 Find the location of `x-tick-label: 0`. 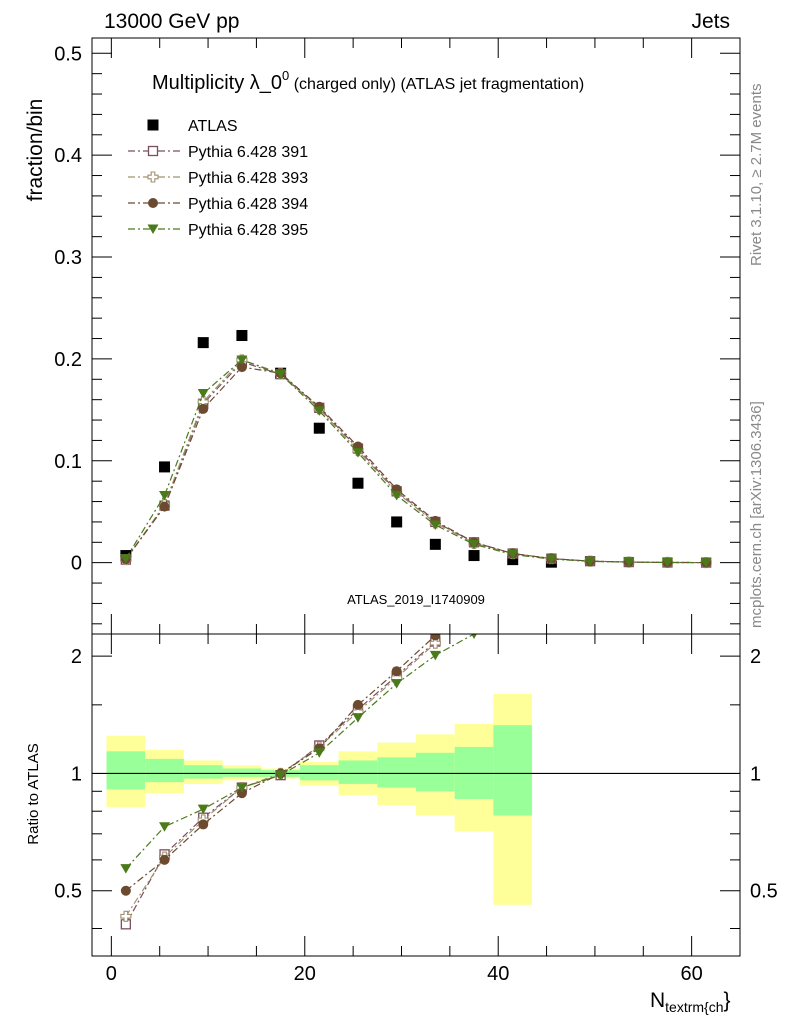

x-tick-label: 0 is located at coordinates (111, 974).